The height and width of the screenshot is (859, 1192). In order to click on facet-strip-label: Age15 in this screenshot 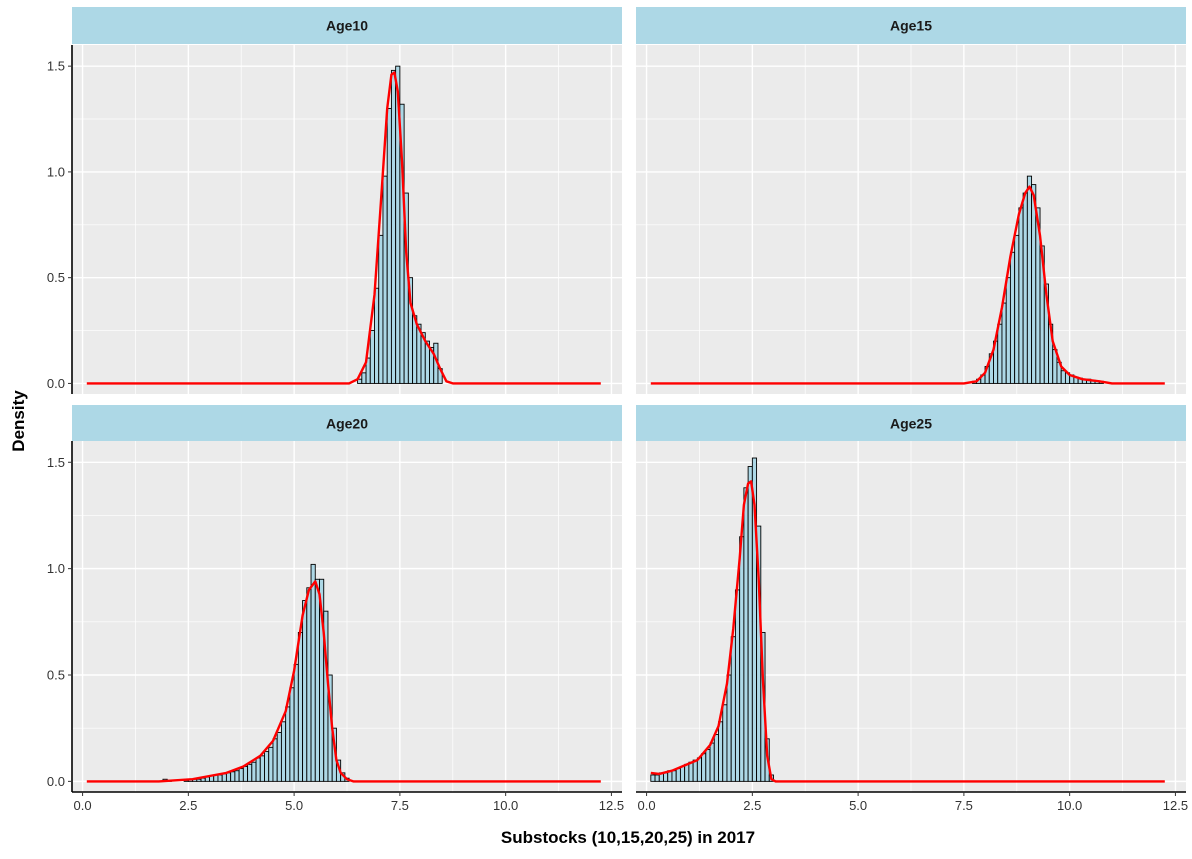, I will do `click(911, 26)`.